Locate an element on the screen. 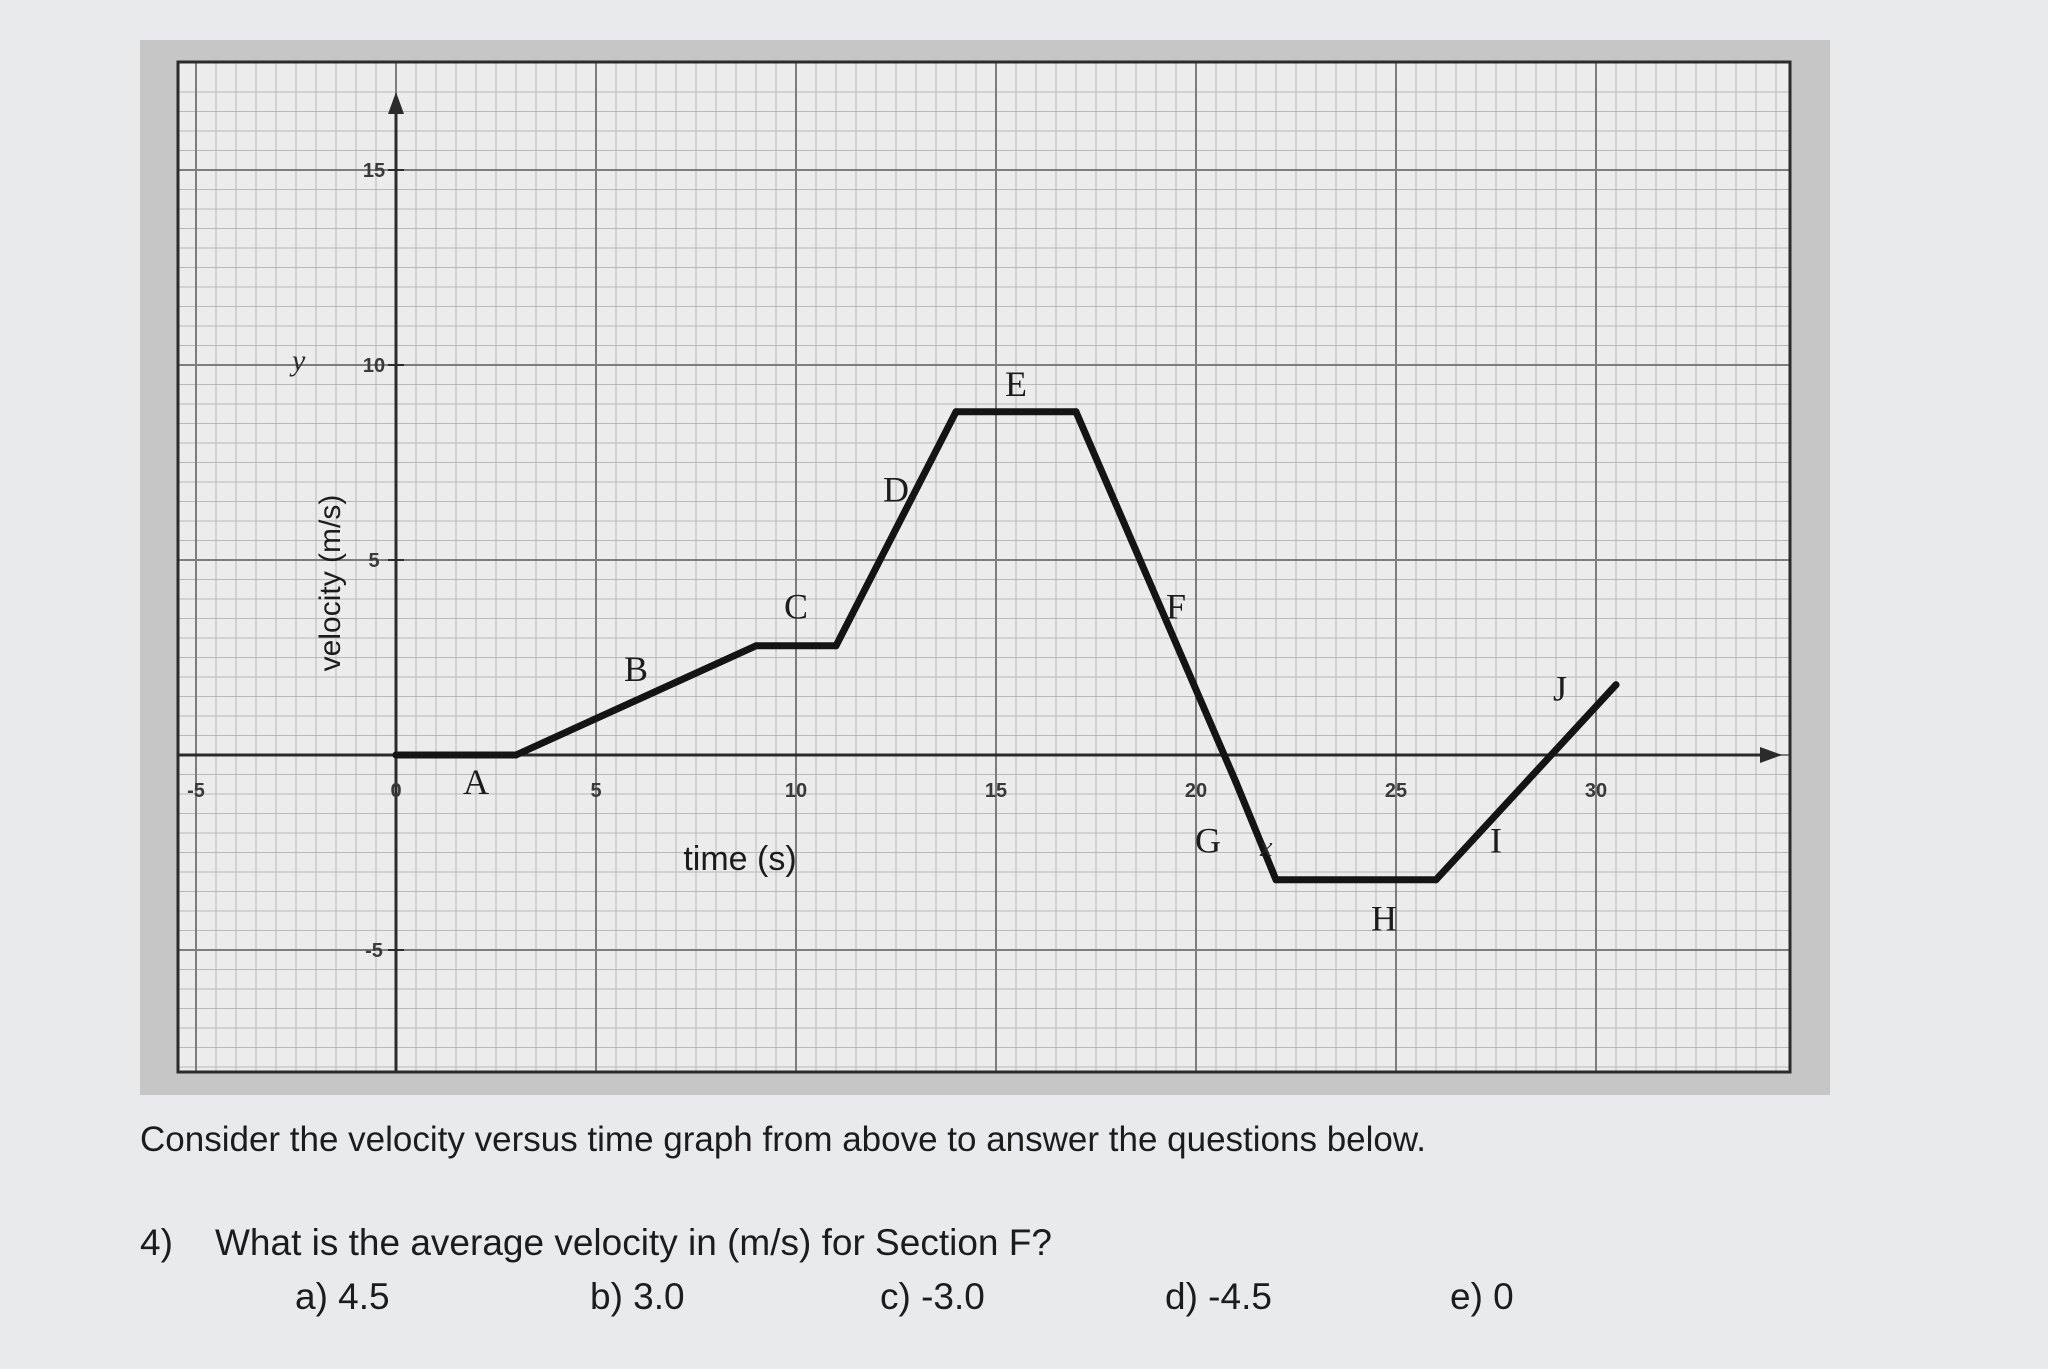 The image size is (2048, 1369). y-axis-arrow is located at coordinates (396, 103).